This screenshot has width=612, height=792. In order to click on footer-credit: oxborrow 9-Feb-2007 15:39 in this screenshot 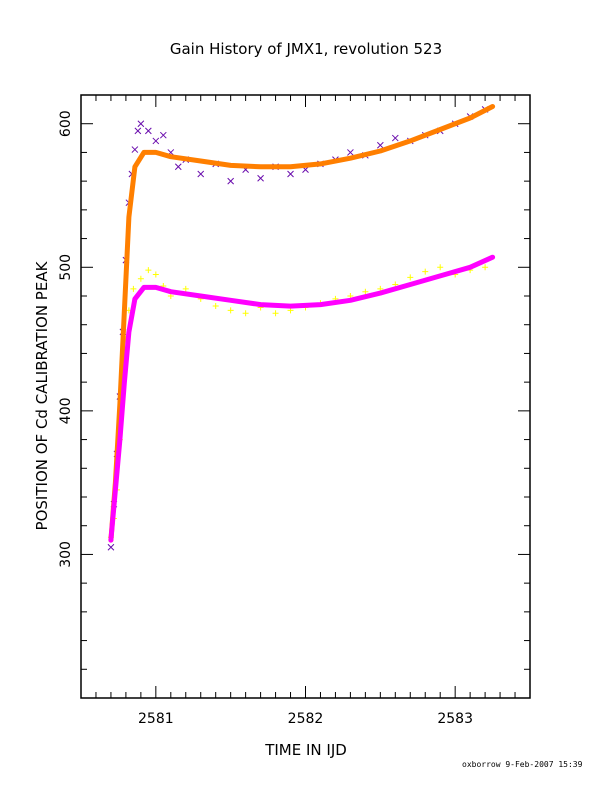, I will do `click(522, 764)`.